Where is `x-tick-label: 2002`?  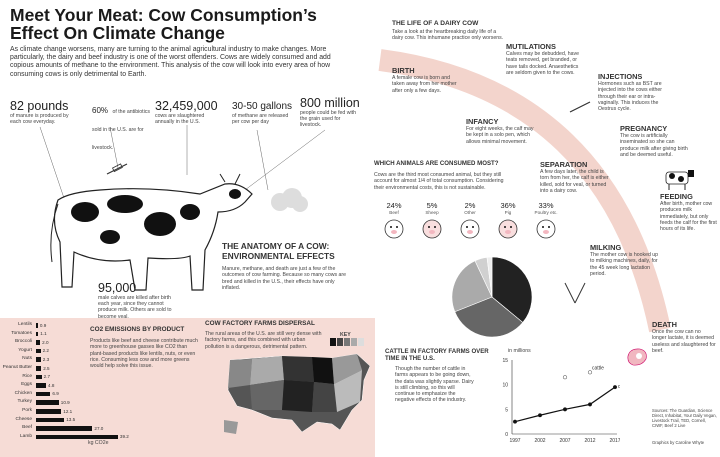 x-tick-label: 2002 is located at coordinates (539, 441).